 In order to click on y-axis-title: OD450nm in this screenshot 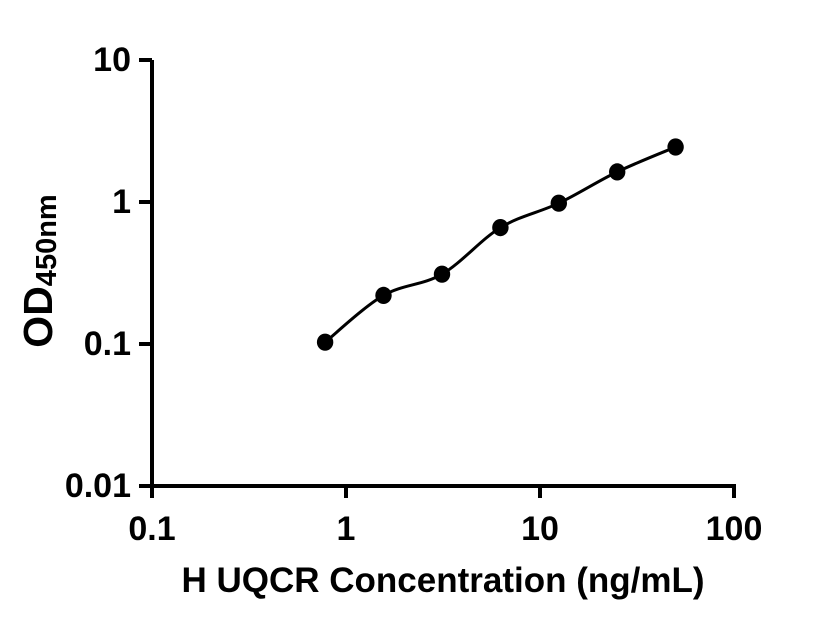, I will do `click(39, 270)`.